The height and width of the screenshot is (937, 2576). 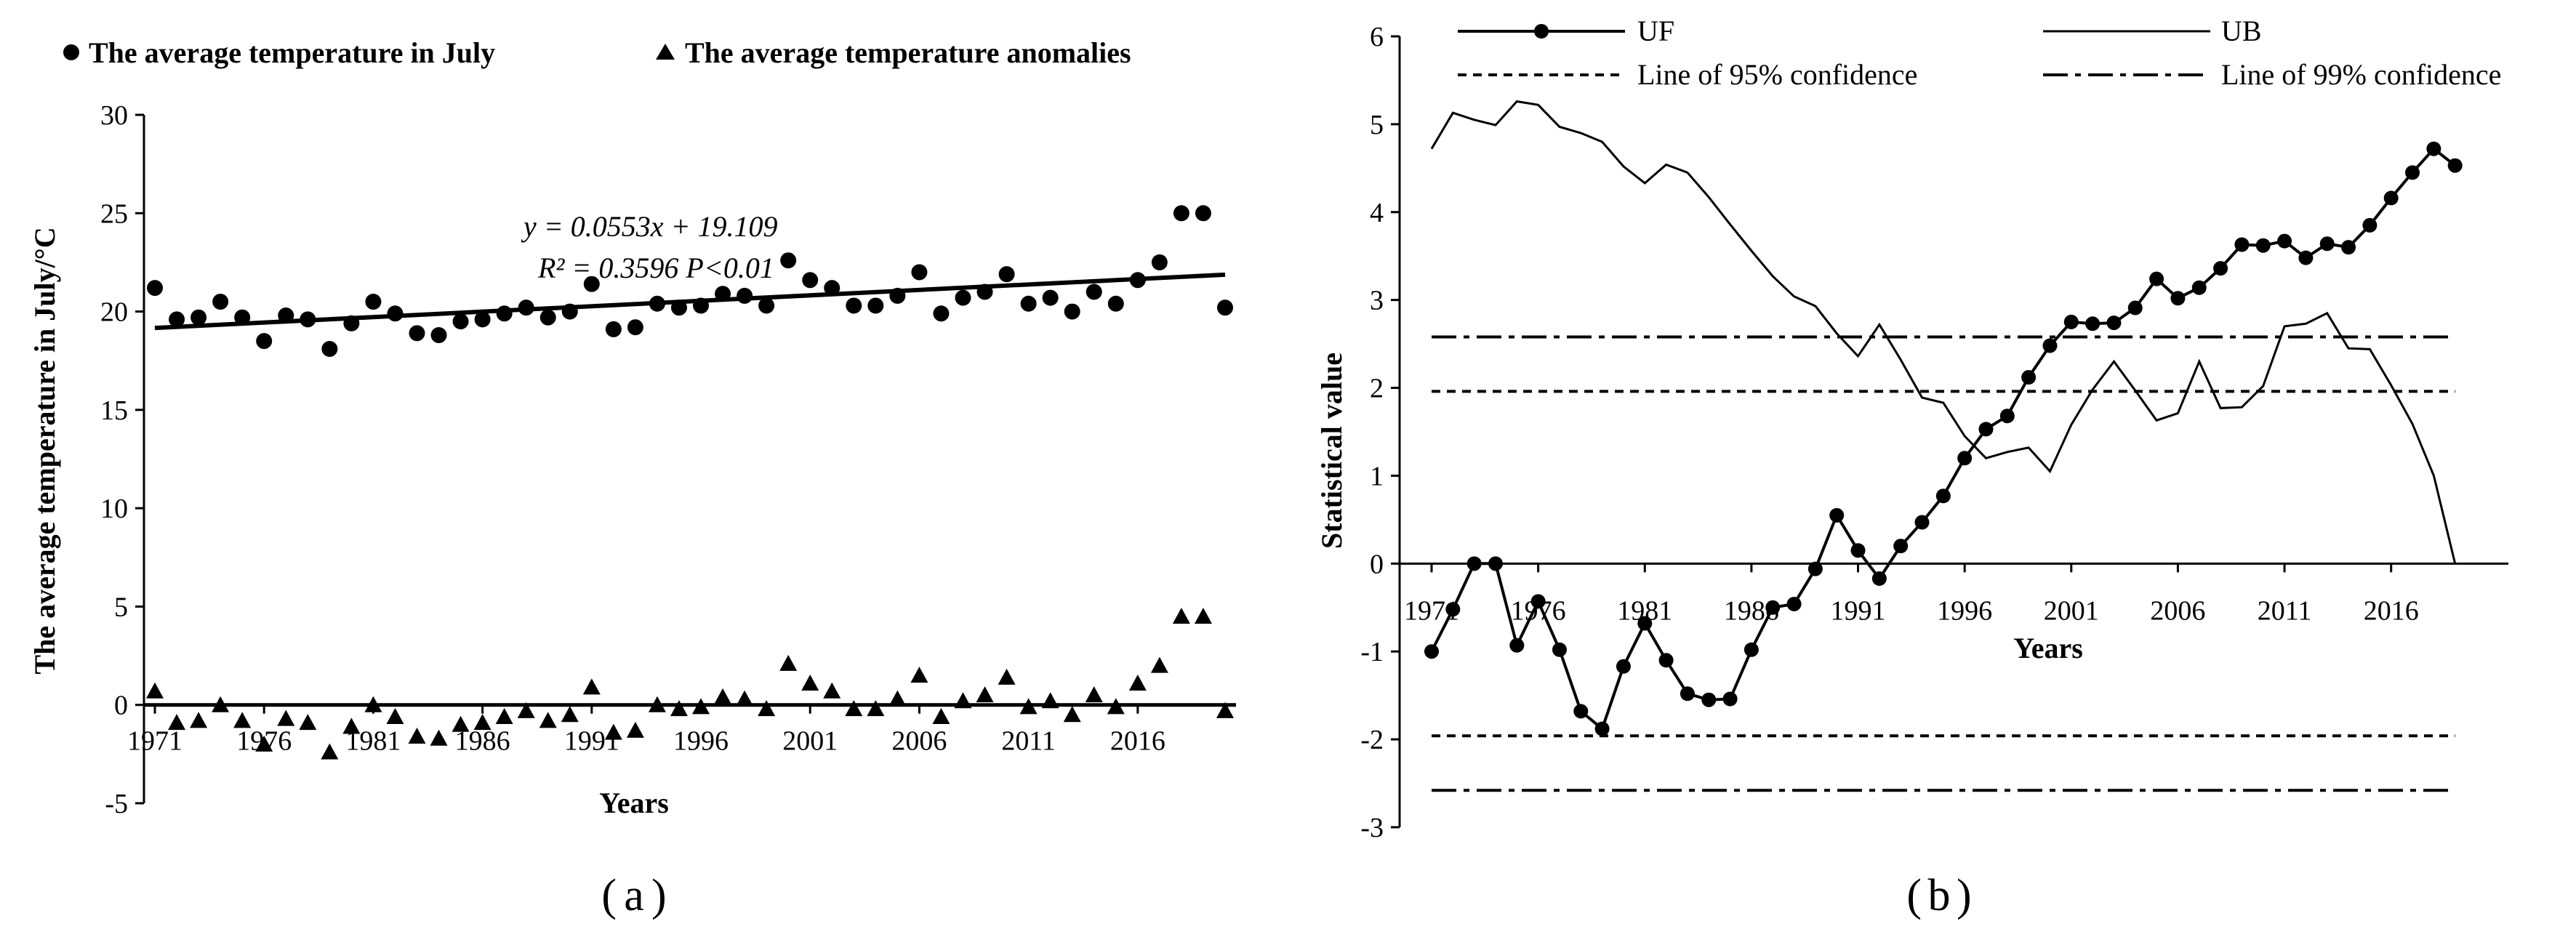 I want to click on legend-c99-label: Line of 99% confidence, so click(x=2361, y=74).